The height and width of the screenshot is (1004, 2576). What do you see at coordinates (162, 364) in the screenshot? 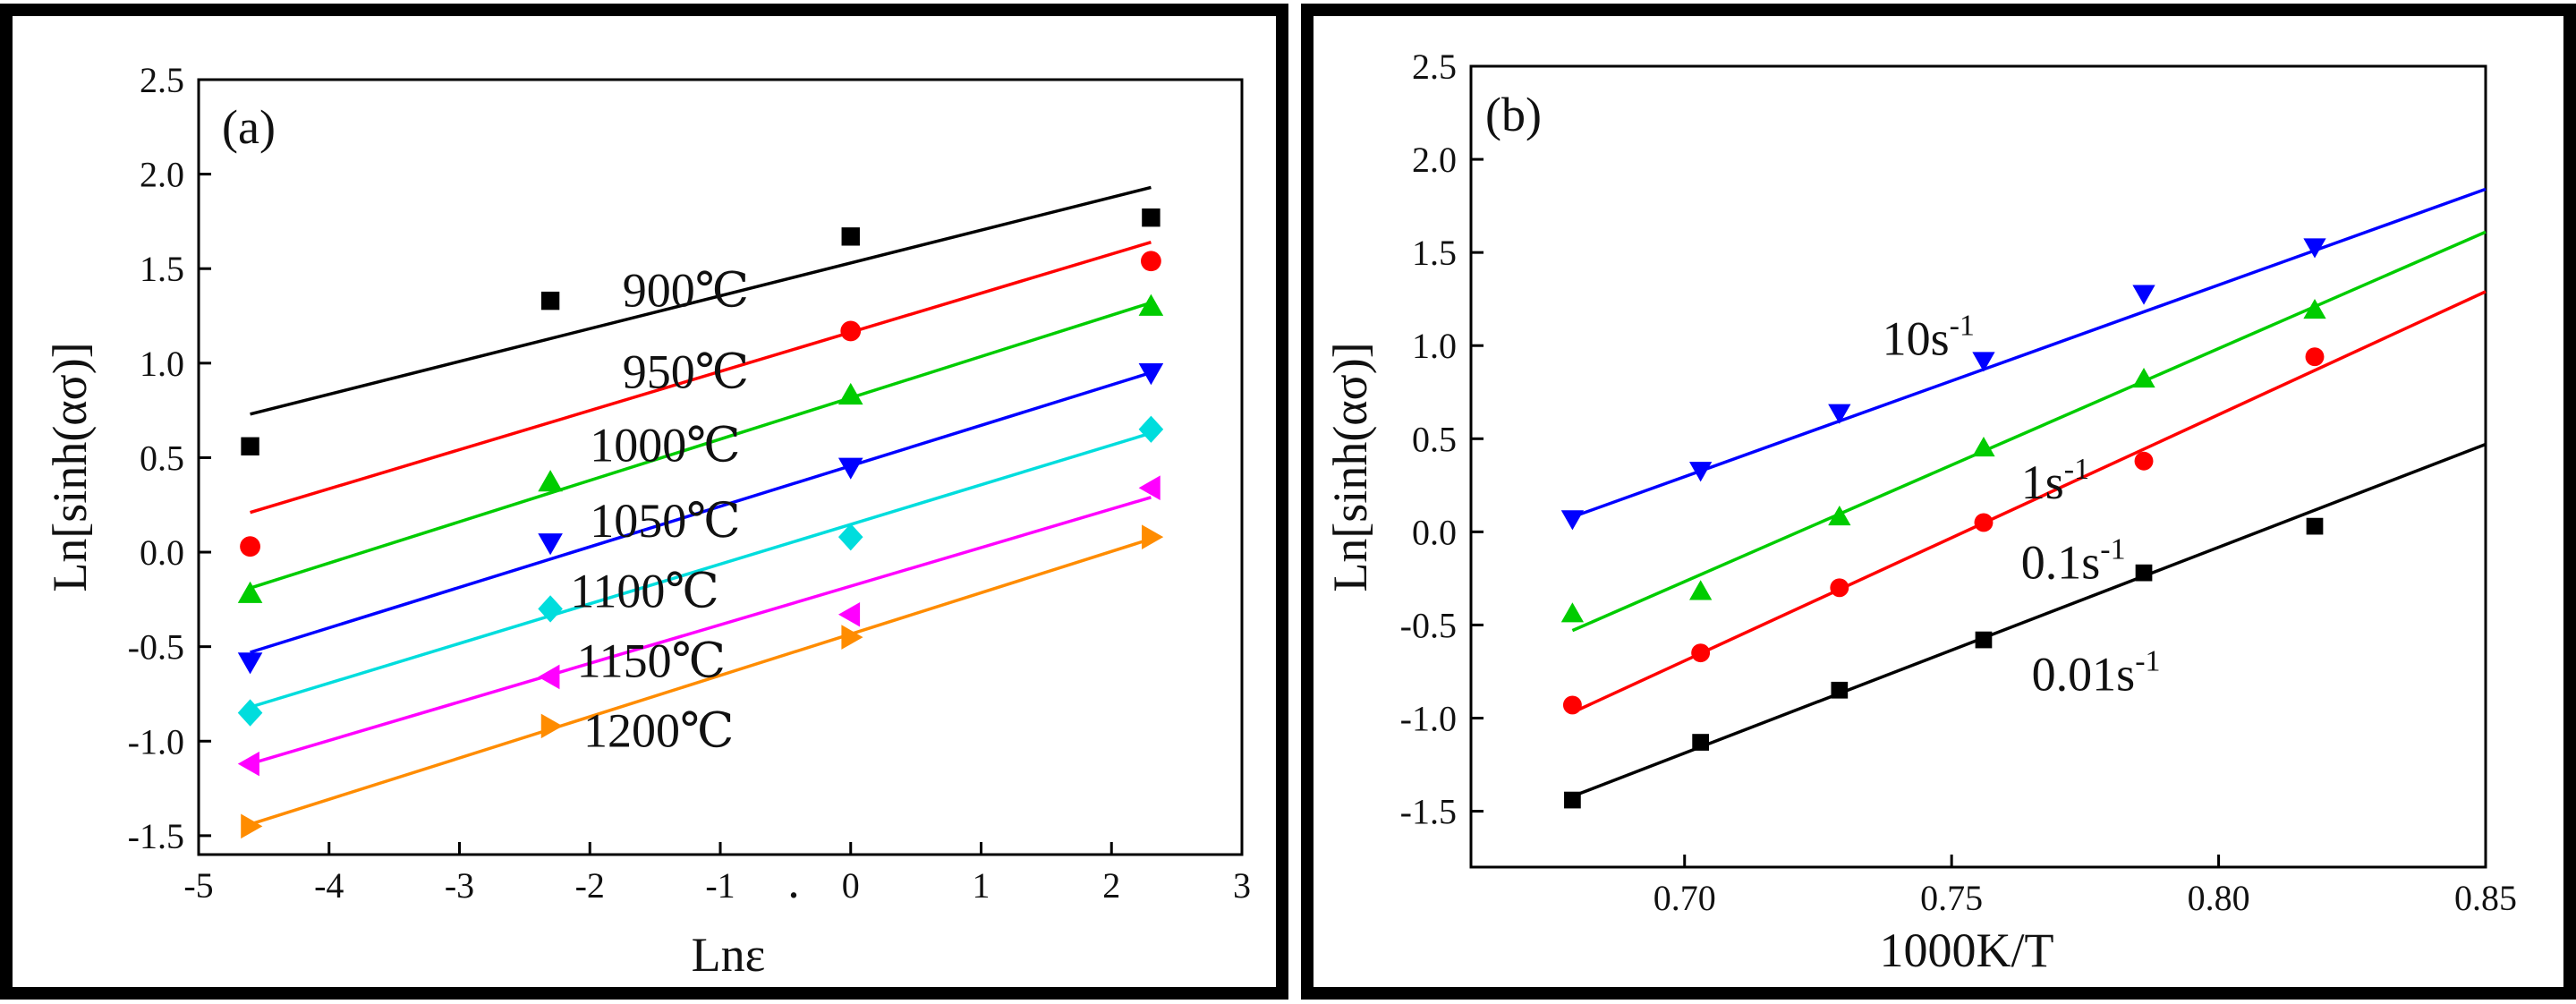
I see `chart-a-y-tick-label: 1.0` at bounding box center [162, 364].